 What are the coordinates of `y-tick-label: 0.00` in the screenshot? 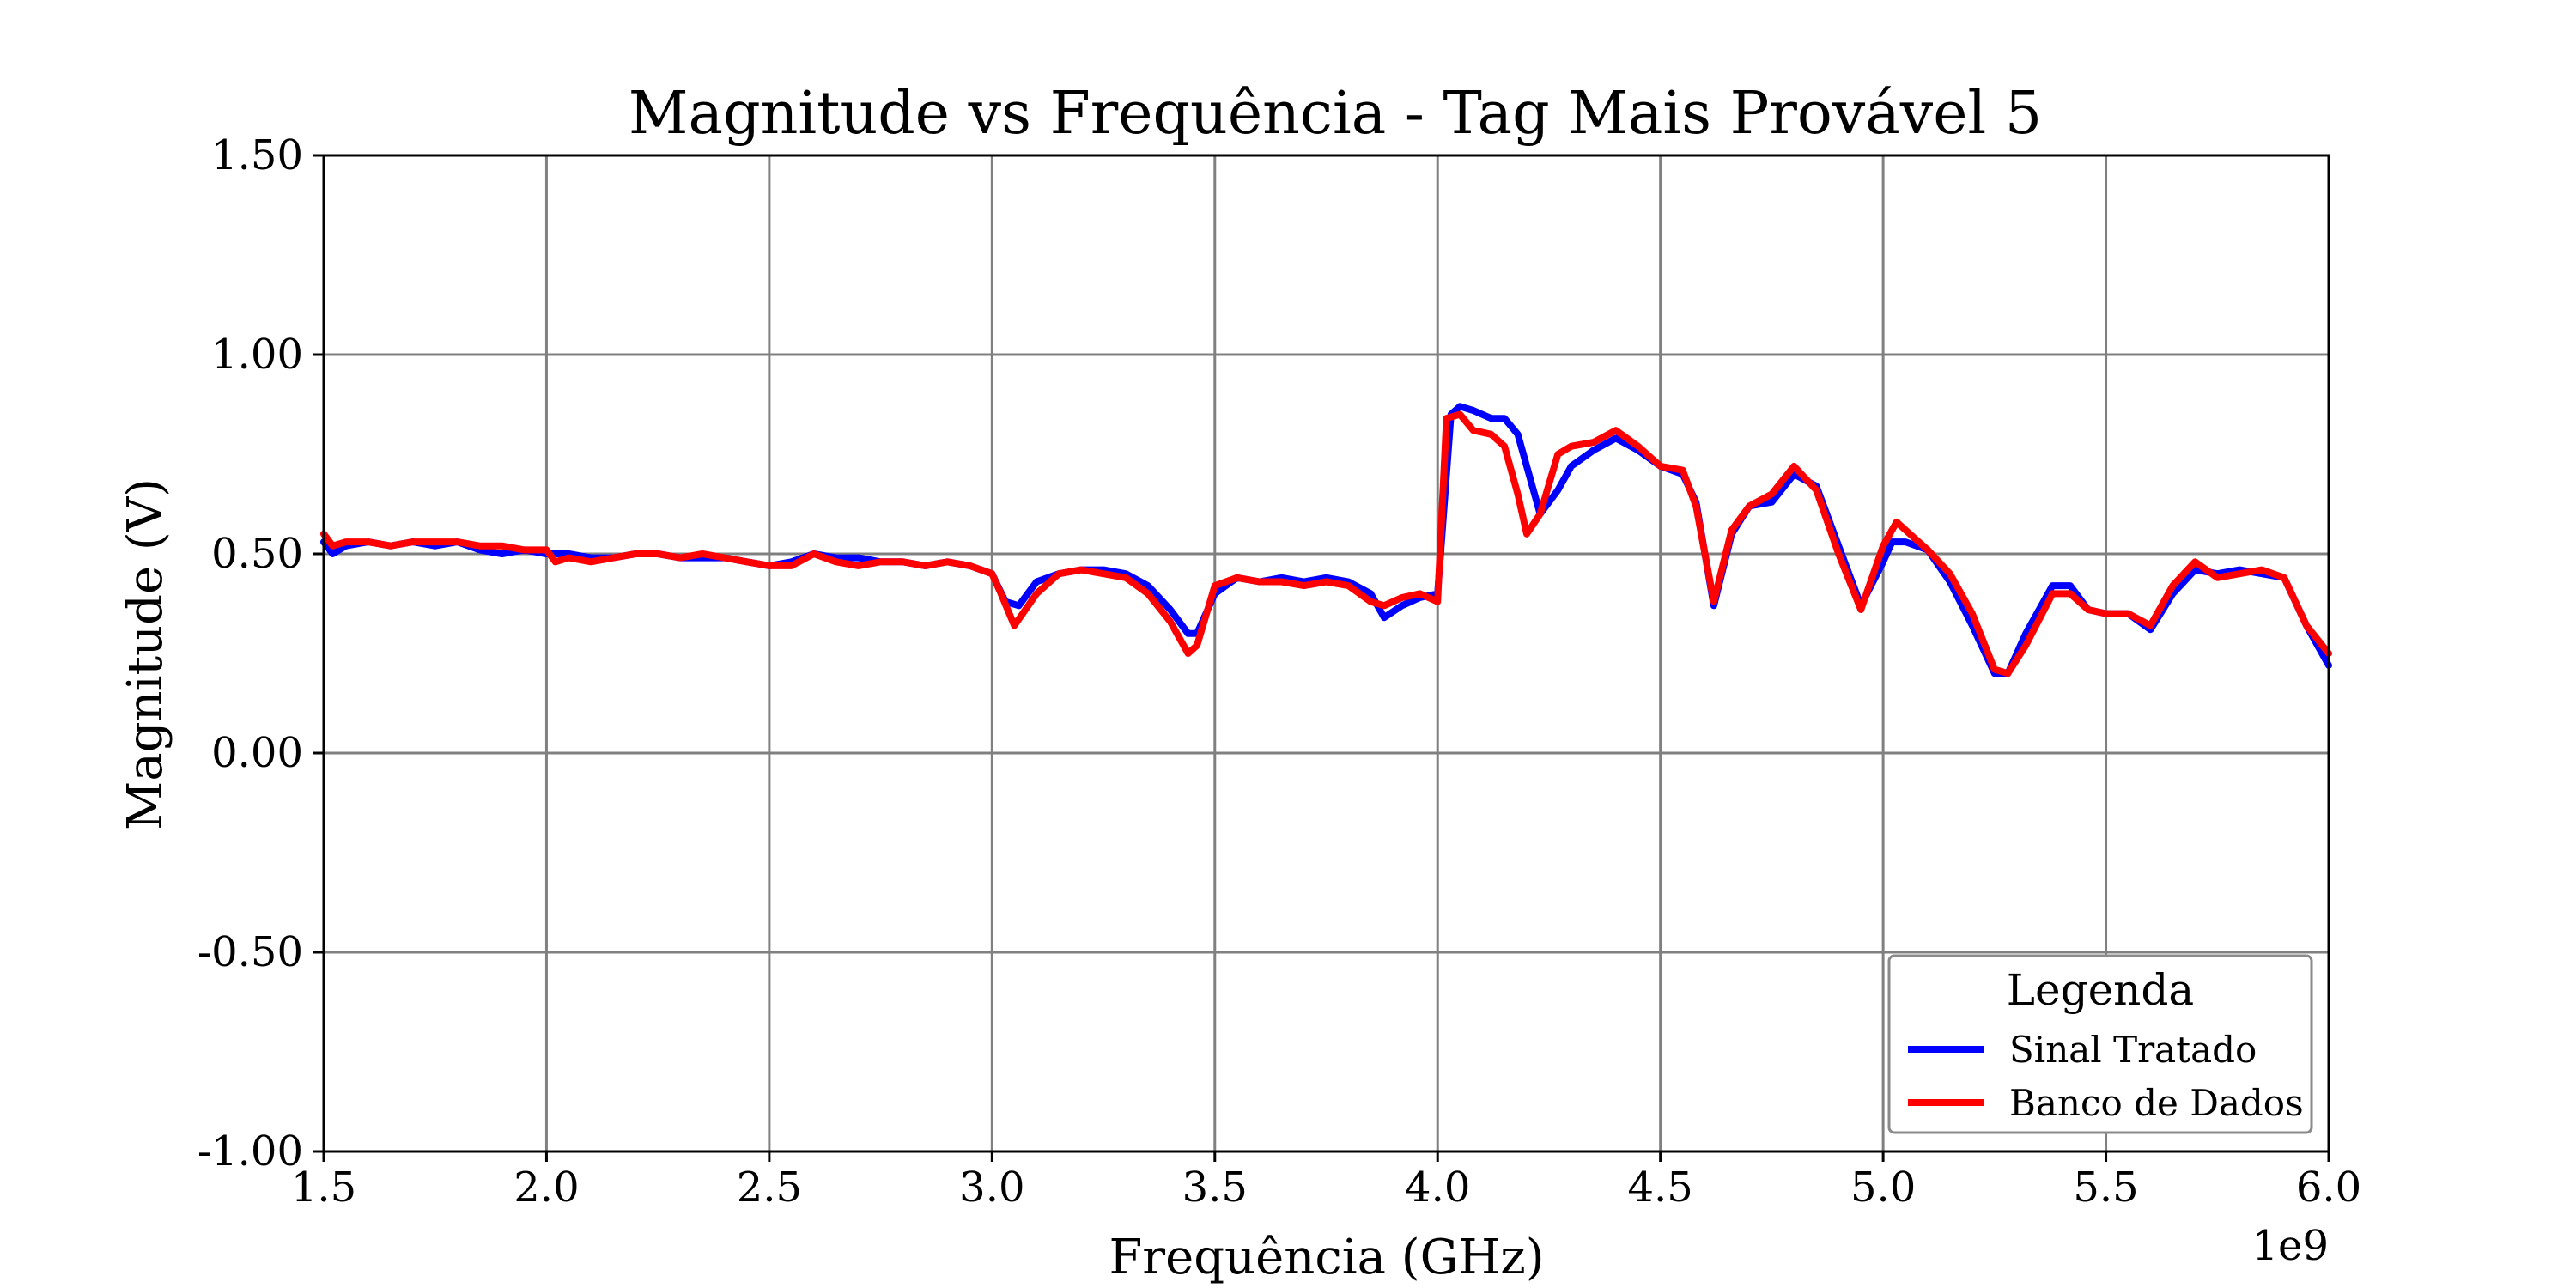 It's located at (257, 753).